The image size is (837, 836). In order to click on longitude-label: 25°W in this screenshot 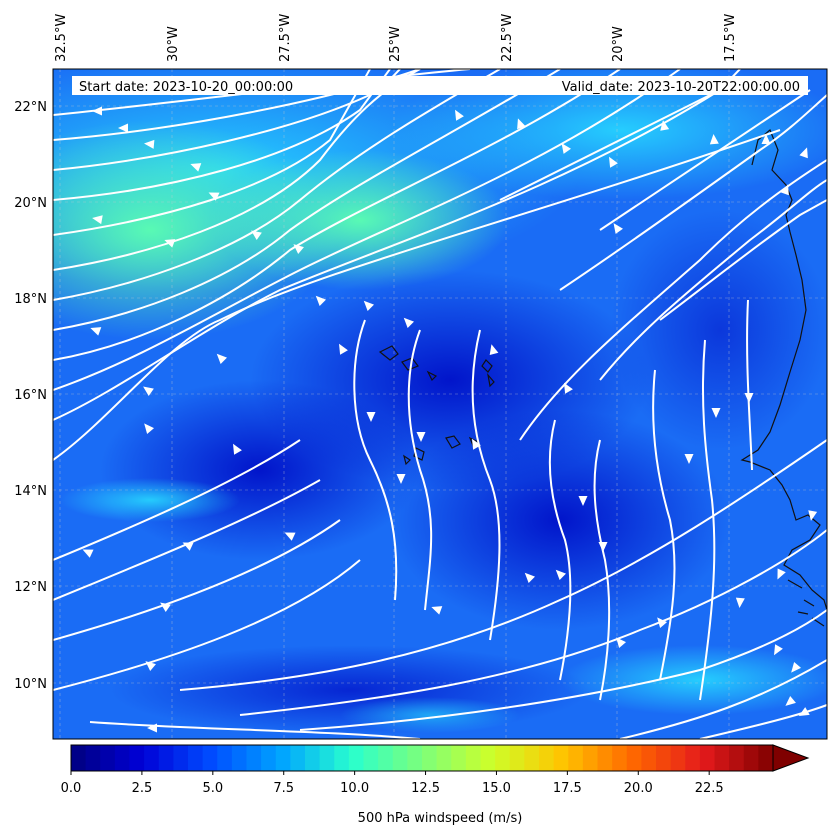, I will do `click(395, 44)`.